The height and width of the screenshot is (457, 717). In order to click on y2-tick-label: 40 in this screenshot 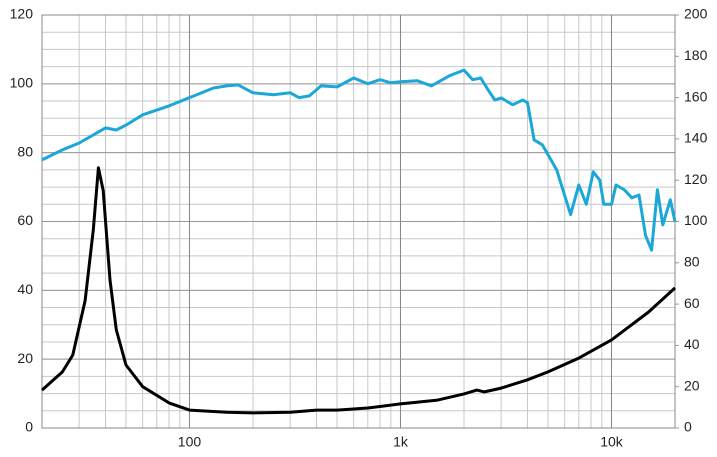, I will do `click(692, 344)`.